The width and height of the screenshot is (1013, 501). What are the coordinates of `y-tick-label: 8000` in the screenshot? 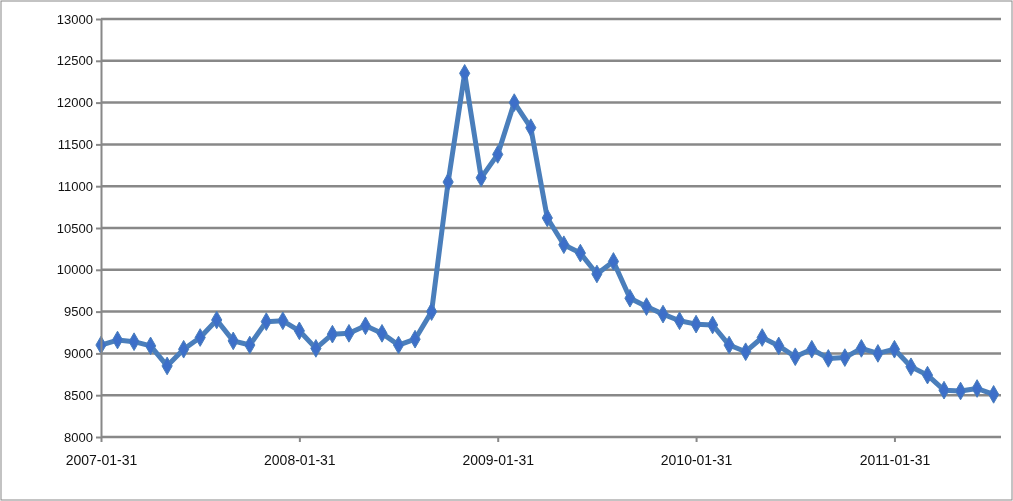 It's located at (78, 437).